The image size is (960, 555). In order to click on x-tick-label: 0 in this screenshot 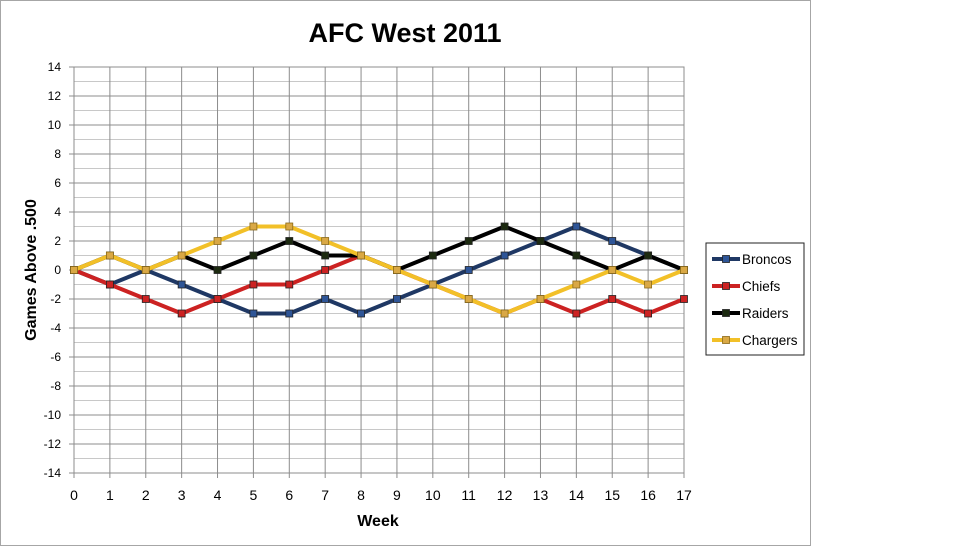, I will do `click(74, 495)`.